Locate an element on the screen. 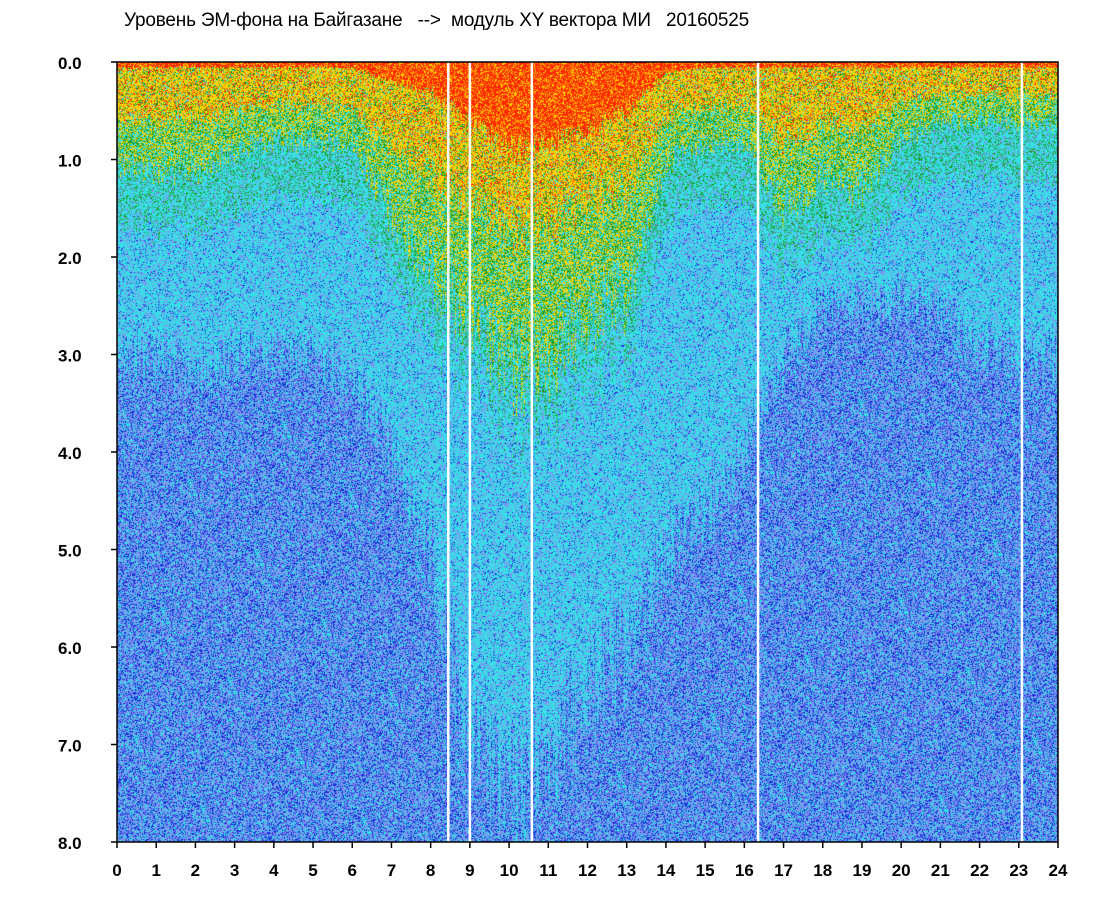 This screenshot has width=1096, height=900. x-tick-label: 13 is located at coordinates (626, 870).